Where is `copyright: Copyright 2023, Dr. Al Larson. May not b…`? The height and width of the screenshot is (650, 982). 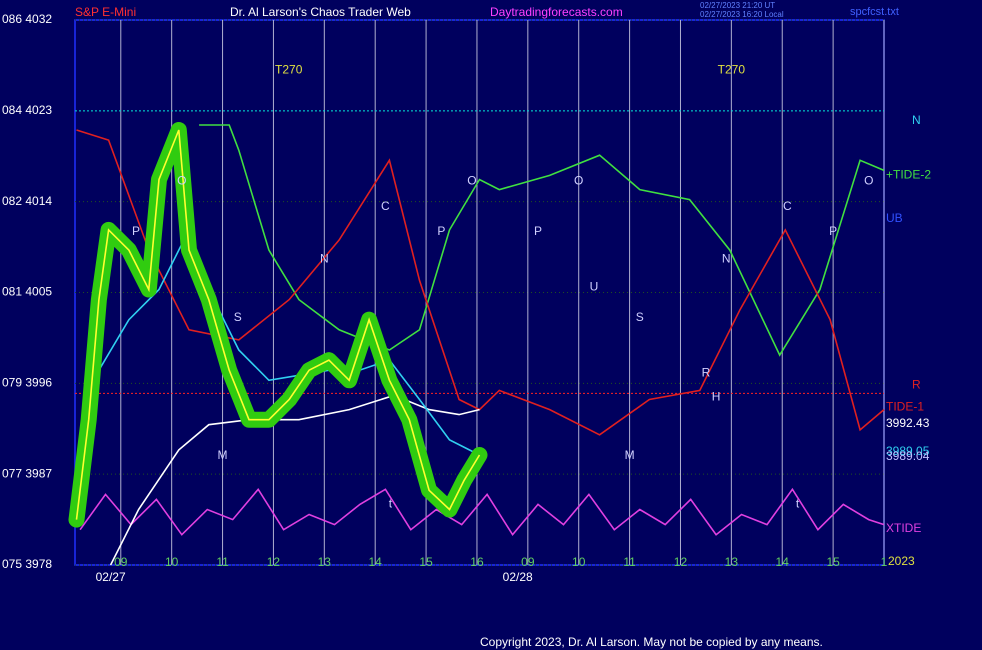 copyright: Copyright 2023, Dr. Al Larson. May not b… is located at coordinates (651, 642).